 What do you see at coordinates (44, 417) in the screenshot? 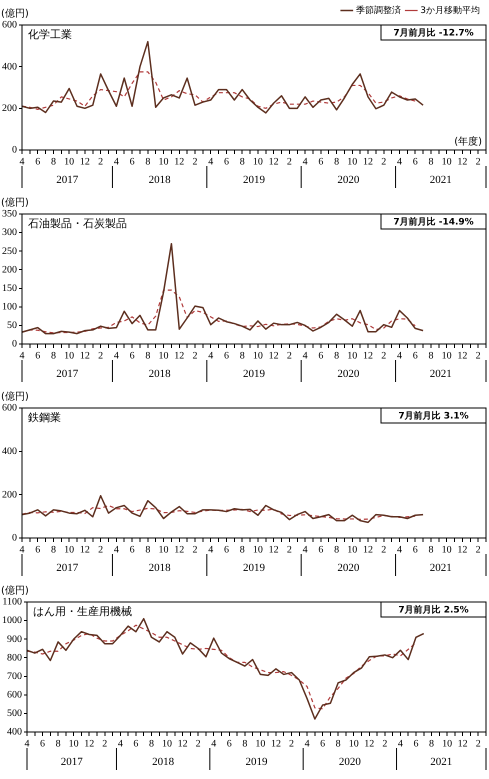
I see `chart-title: 鉄鋼業` at bounding box center [44, 417].